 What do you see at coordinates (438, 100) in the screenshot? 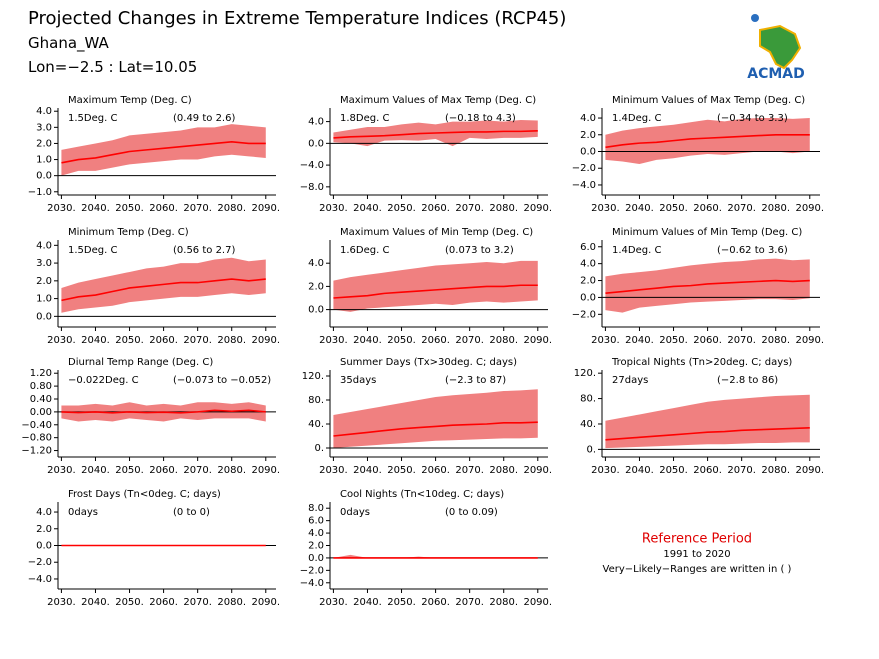
I see `panel-title: Maximum Values of Max Temp (Deg. C)` at bounding box center [438, 100].